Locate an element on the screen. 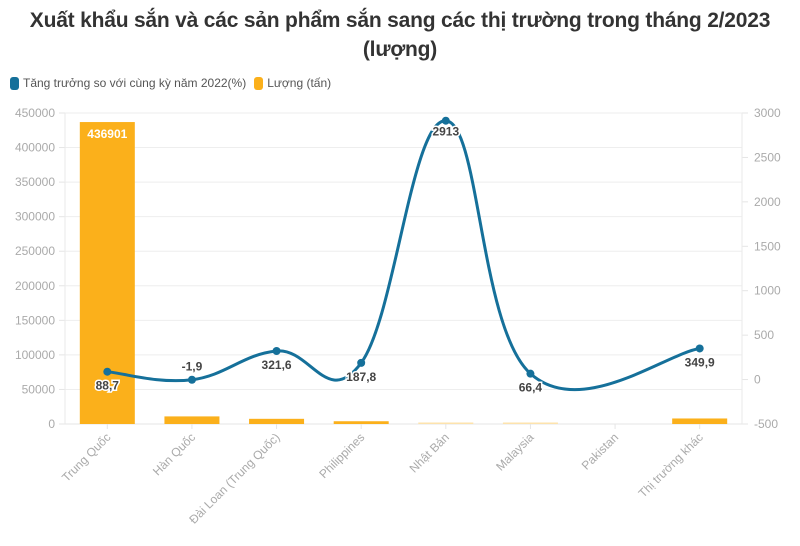 This screenshot has height=546, width=800. legend-label-volume: Lượng (tấn) is located at coordinates (299, 83).